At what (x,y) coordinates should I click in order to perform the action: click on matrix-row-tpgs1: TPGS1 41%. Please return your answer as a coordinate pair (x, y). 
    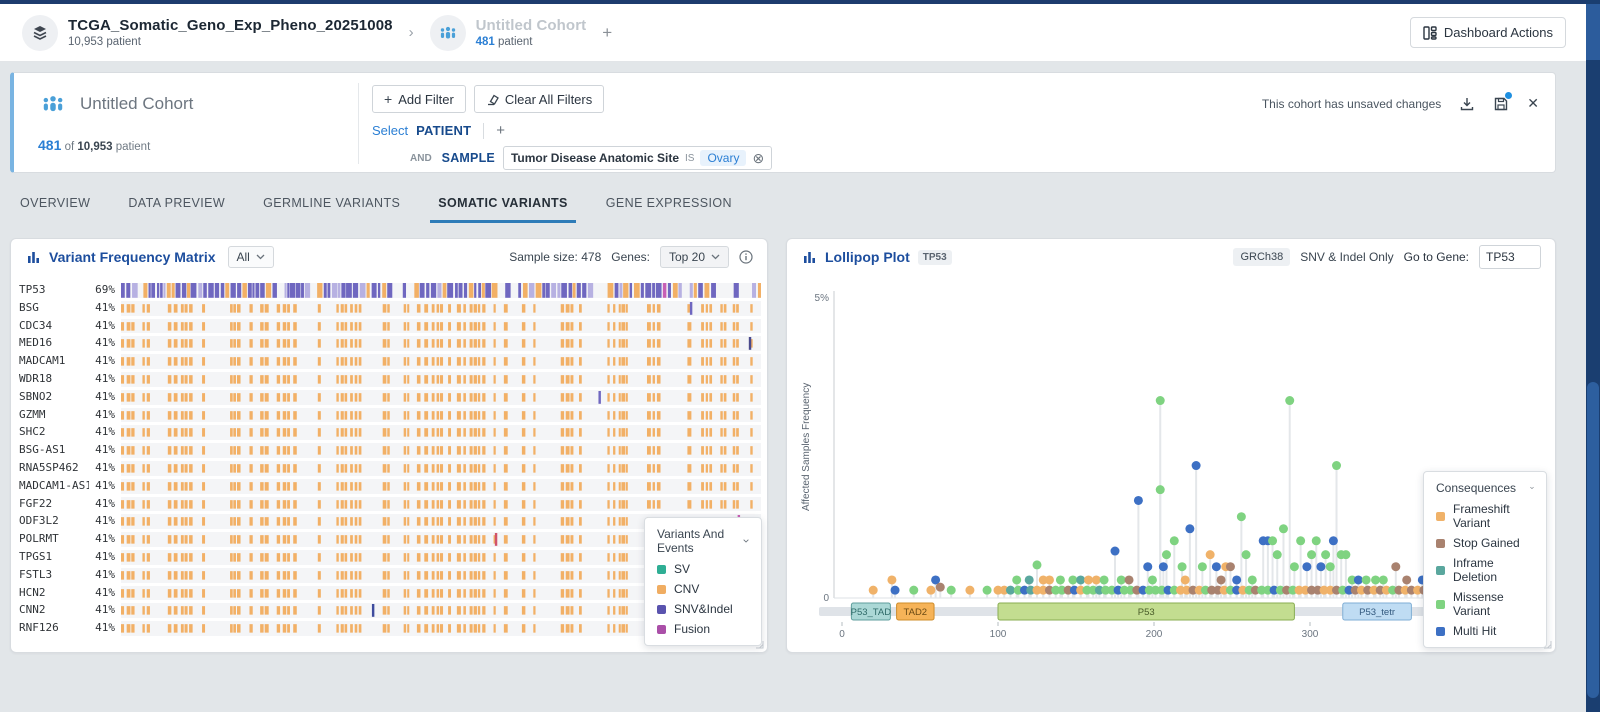
    Looking at the image, I should click on (390, 557).